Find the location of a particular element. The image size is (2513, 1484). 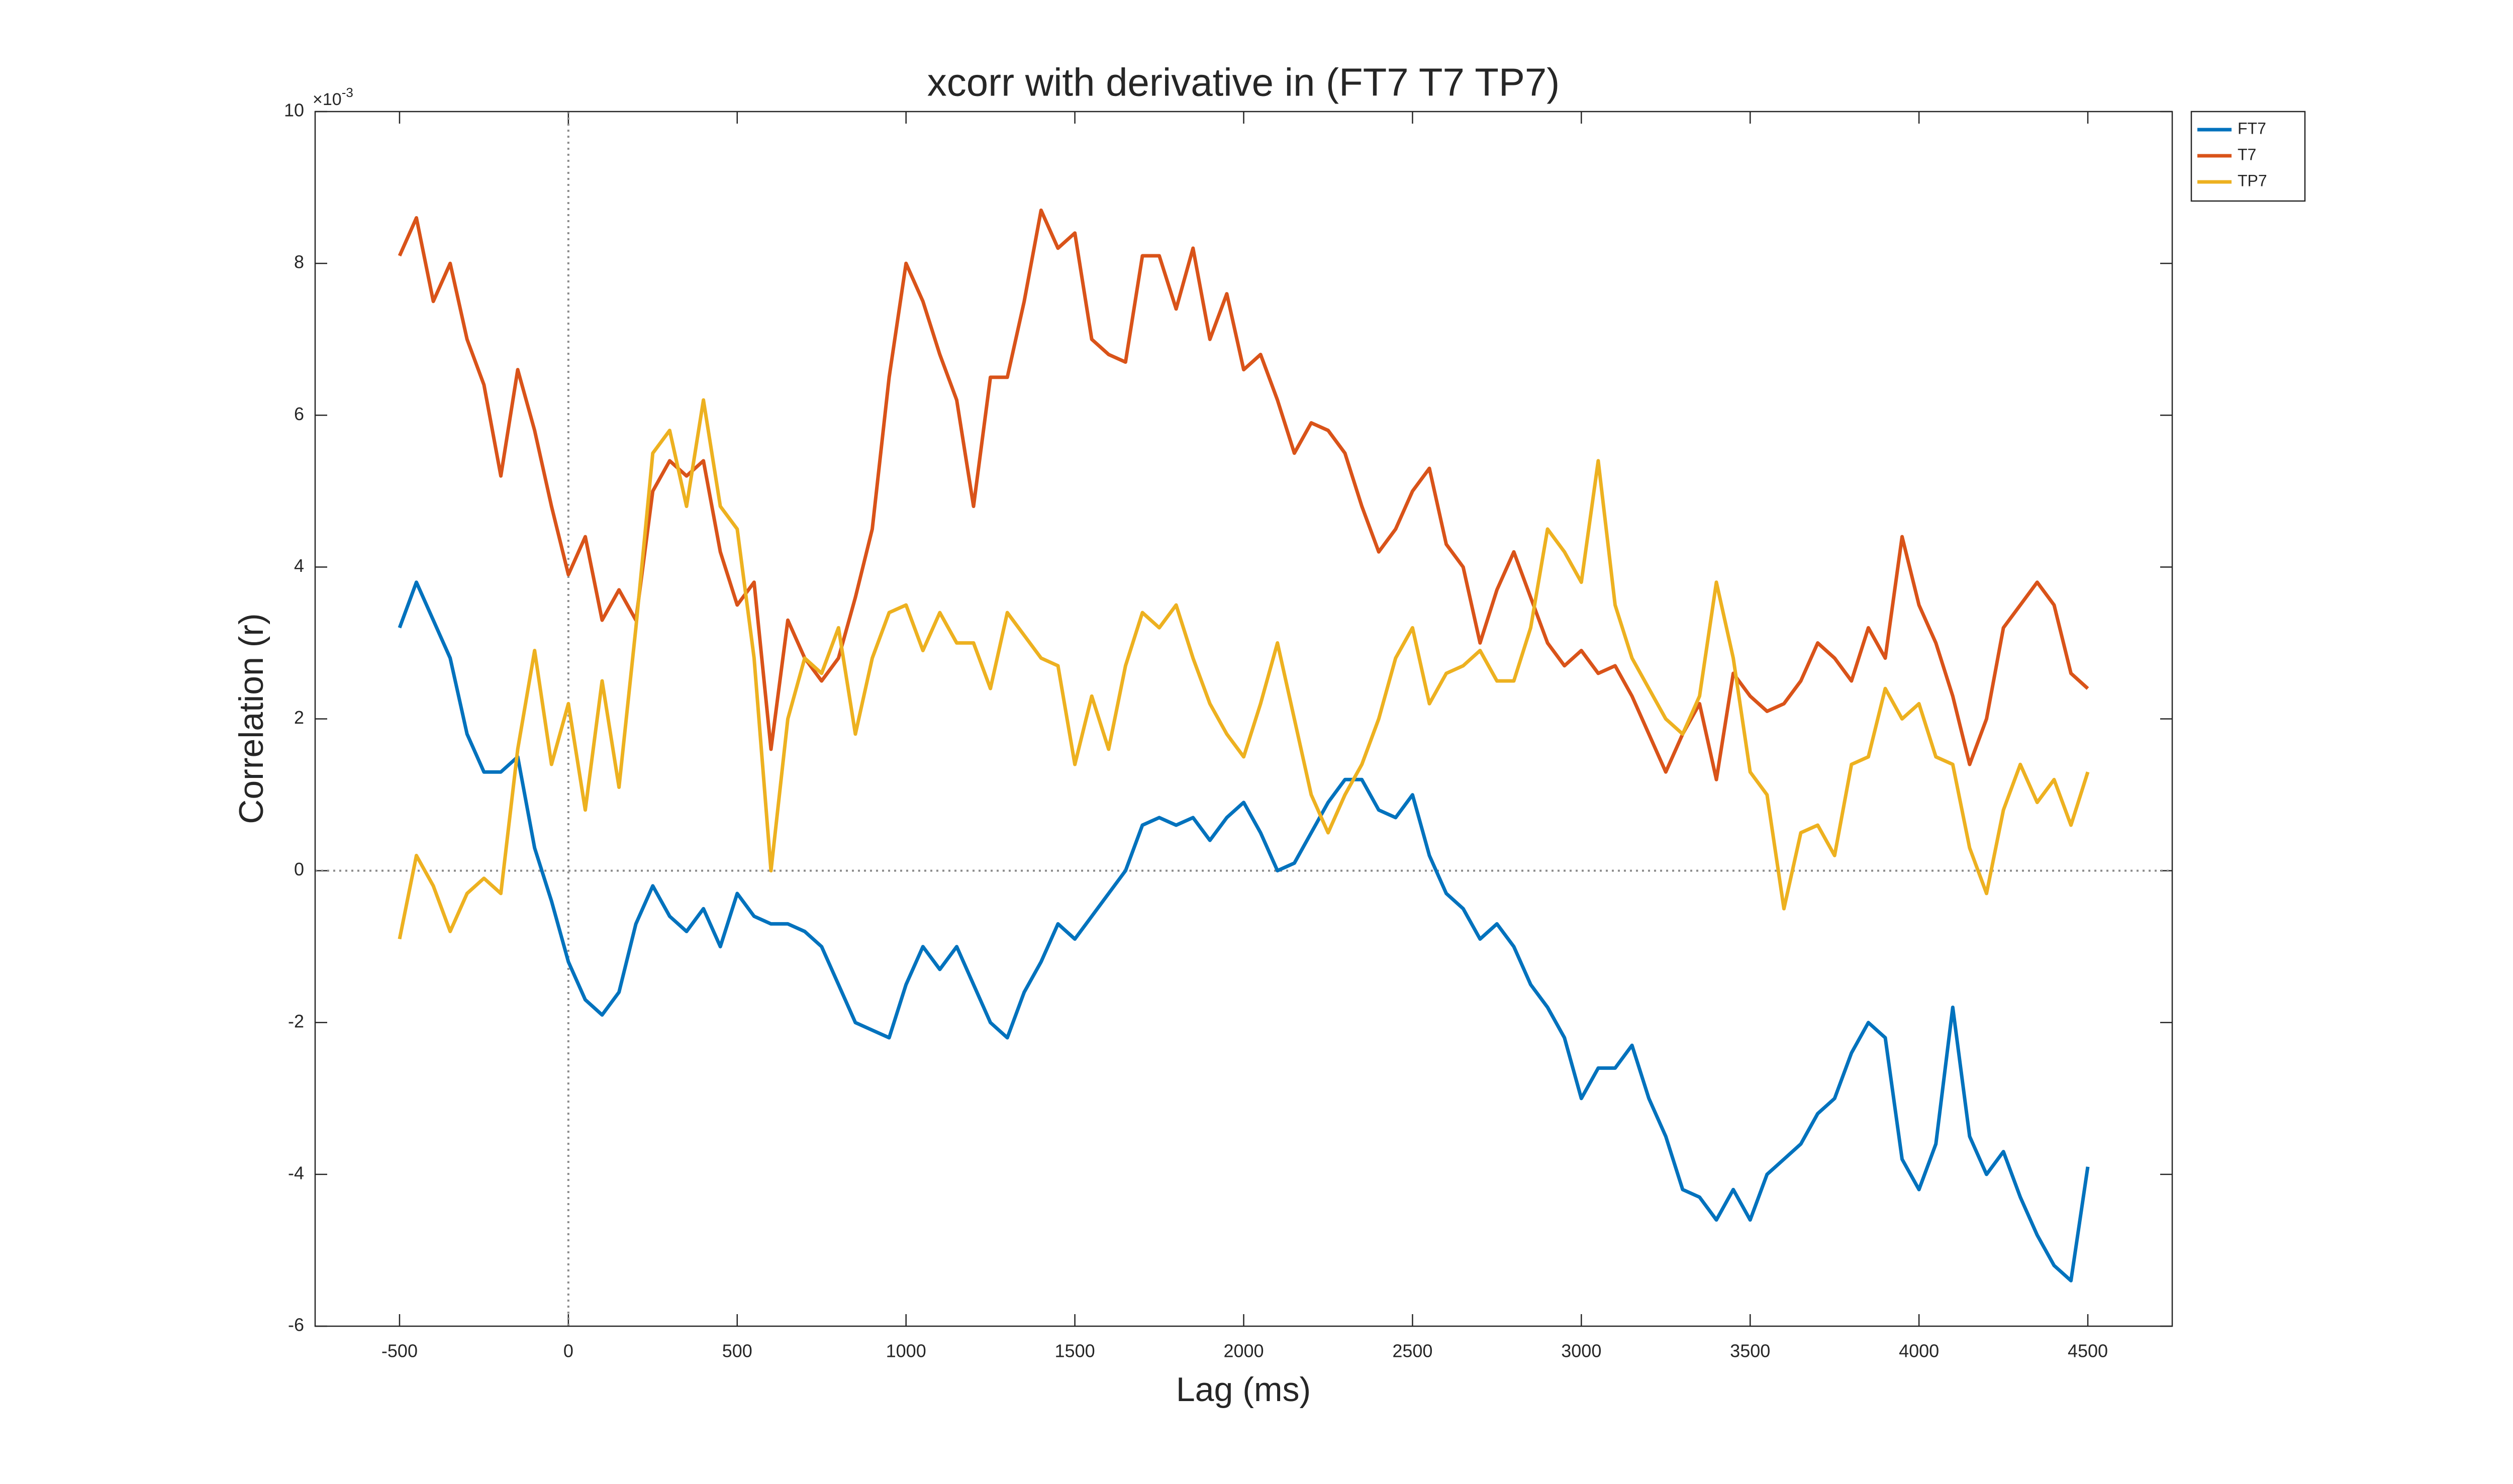

x-axis-label: Lag (ms) is located at coordinates (1243, 1390).